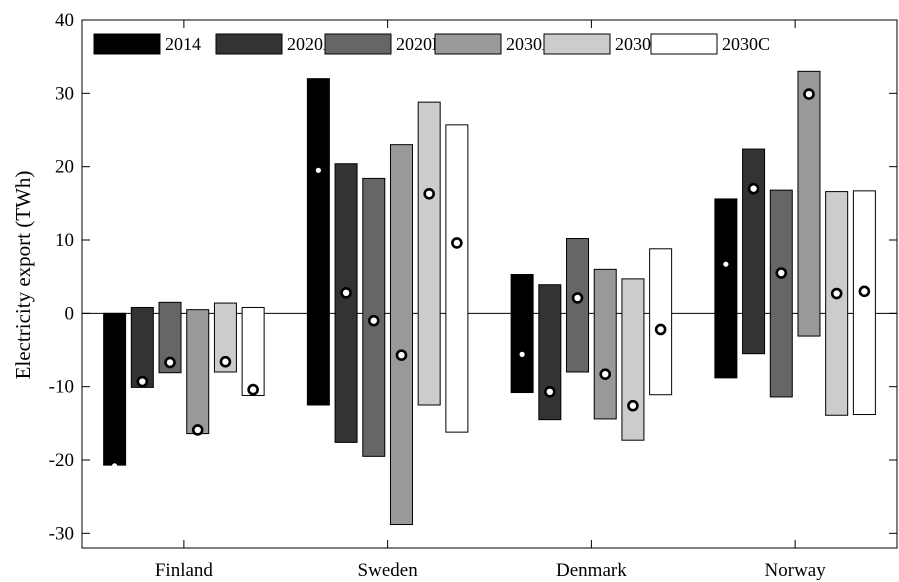 The width and height of the screenshot is (899, 582). I want to click on legend-label: 2020A, so click(311, 44).